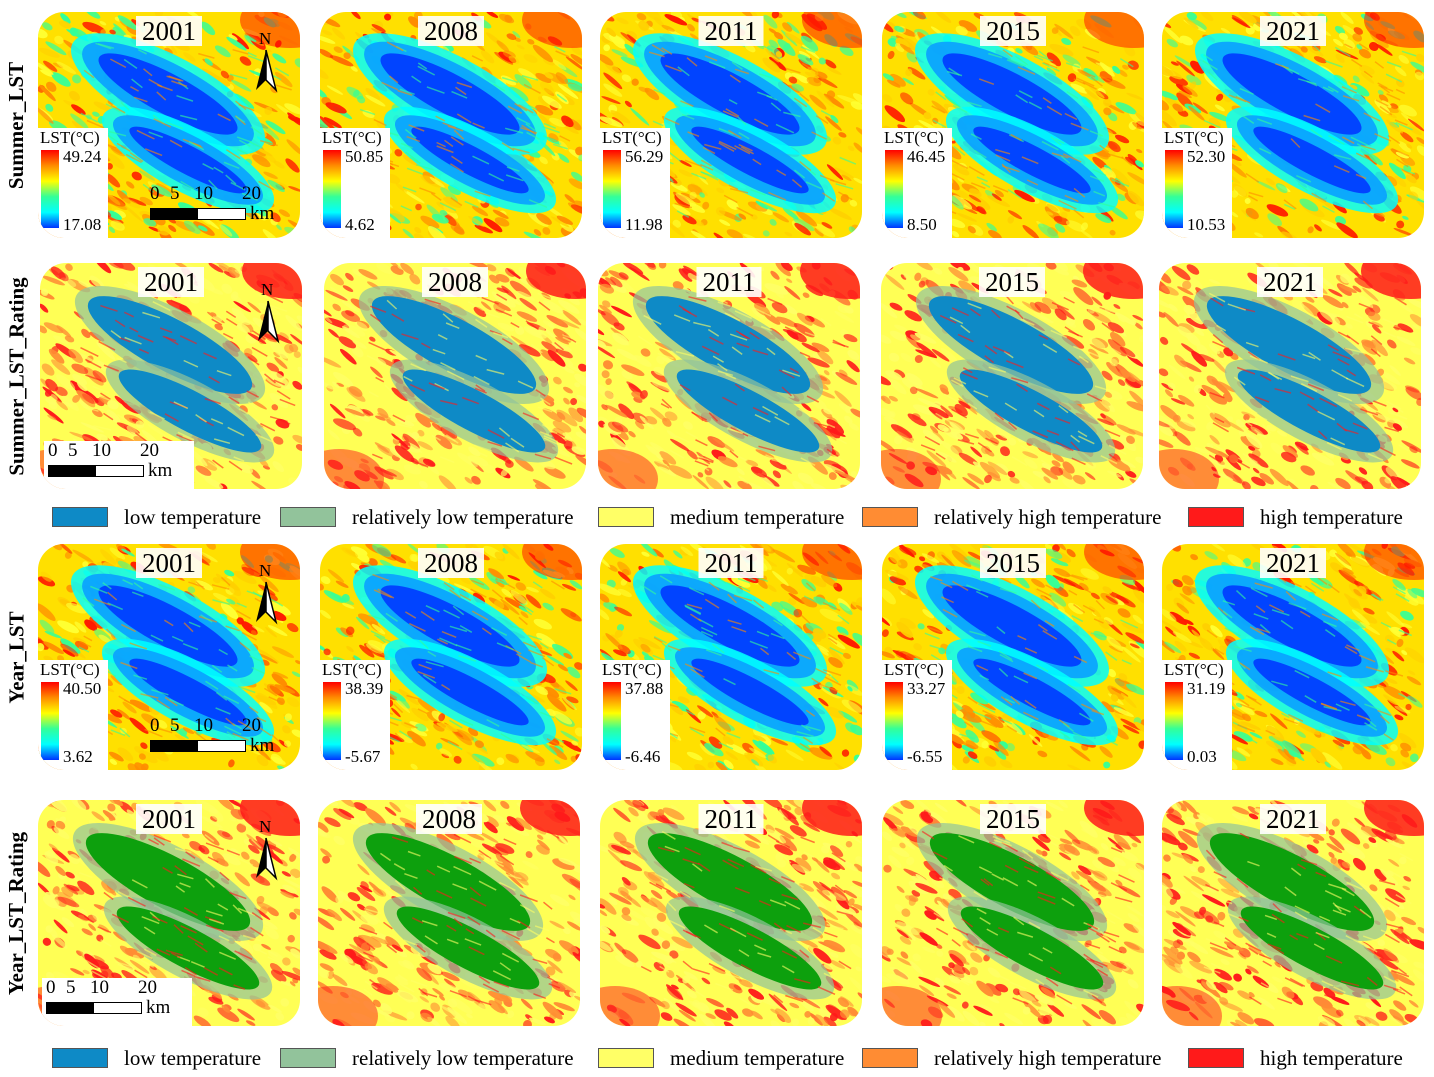 The width and height of the screenshot is (1434, 1077). What do you see at coordinates (451, 31) in the screenshot?
I see `year-label: 2008` at bounding box center [451, 31].